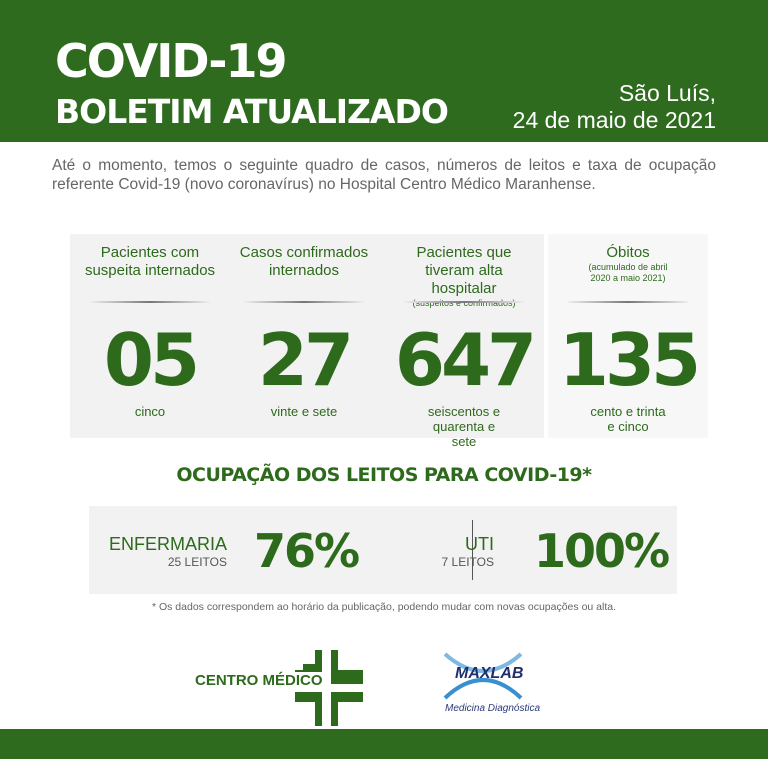  I want to click on maxlab-logo: MAXLAB Medicina Diagnóstica, so click(508, 683).